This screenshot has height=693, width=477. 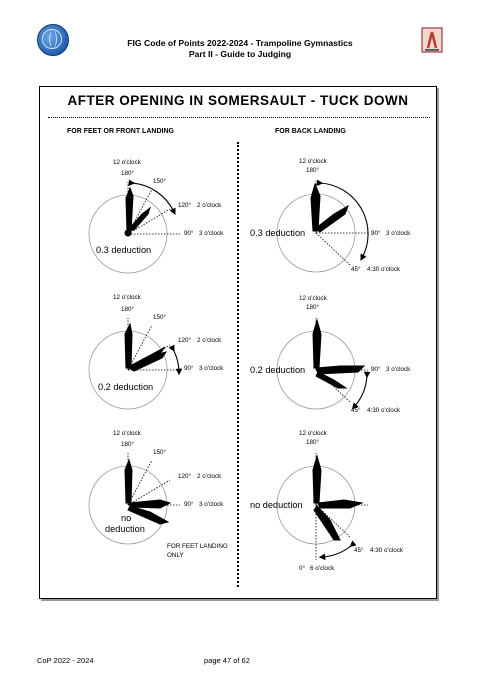 I want to click on no-deduction-line2: deduction, so click(x=125, y=529).